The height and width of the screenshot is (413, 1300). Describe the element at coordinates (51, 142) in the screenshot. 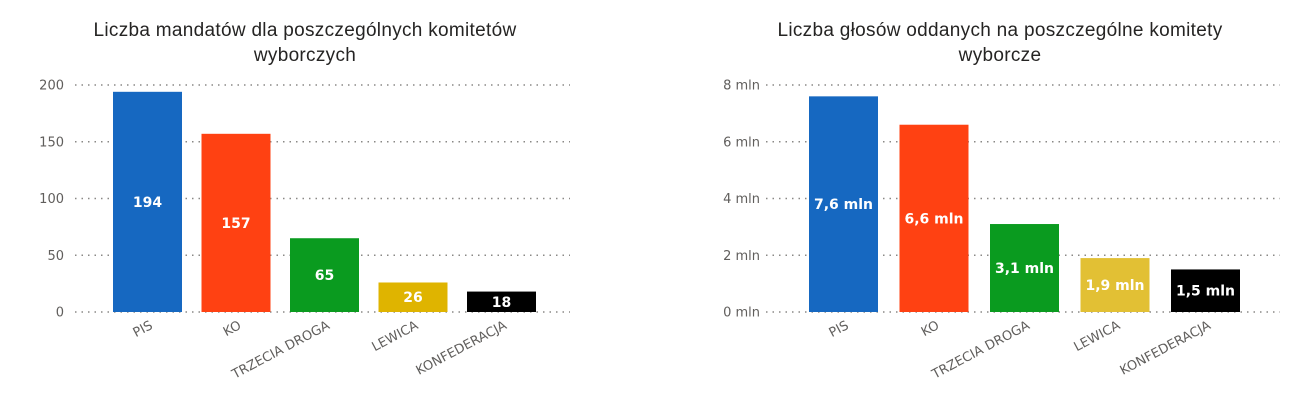

I see `y-tick-label: 150` at that location.